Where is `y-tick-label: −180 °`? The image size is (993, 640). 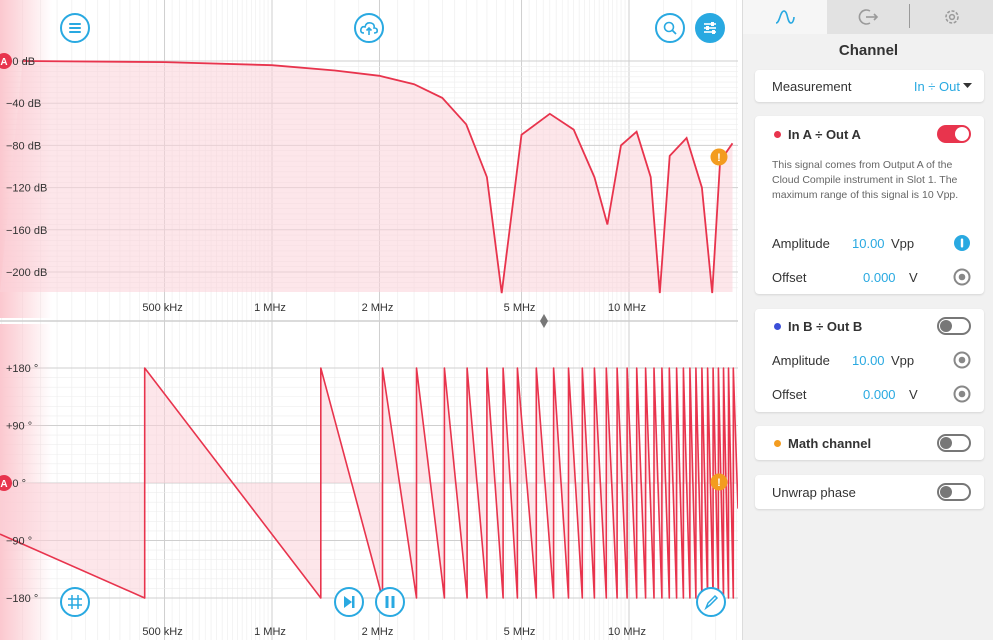
y-tick-label: −180 ° is located at coordinates (22, 599).